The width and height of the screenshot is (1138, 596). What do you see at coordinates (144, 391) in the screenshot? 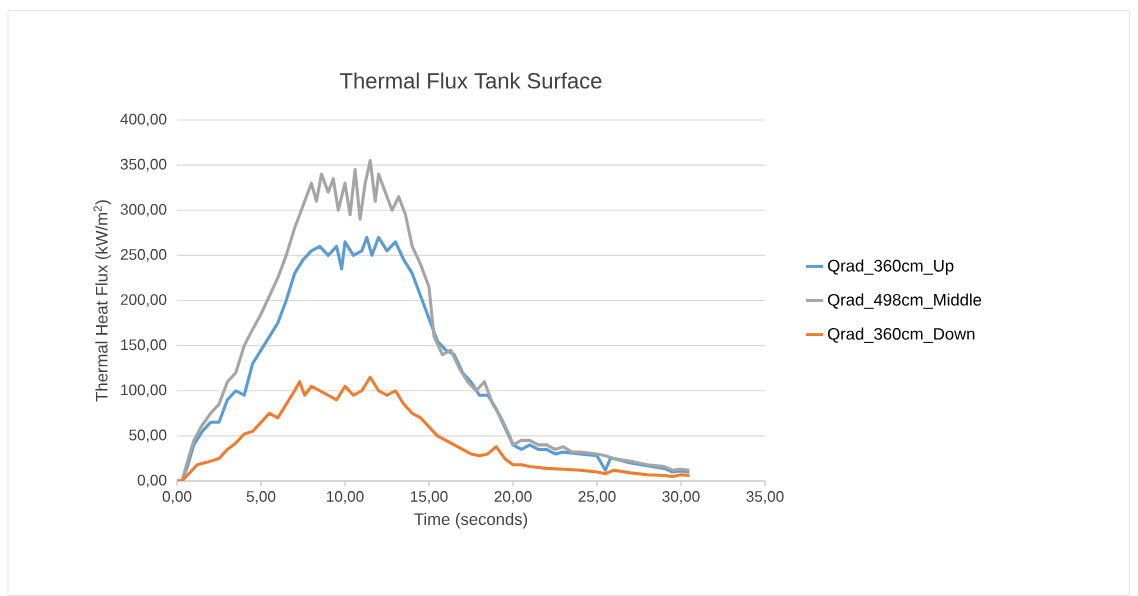
I see `y-tick-label: 100,00` at bounding box center [144, 391].